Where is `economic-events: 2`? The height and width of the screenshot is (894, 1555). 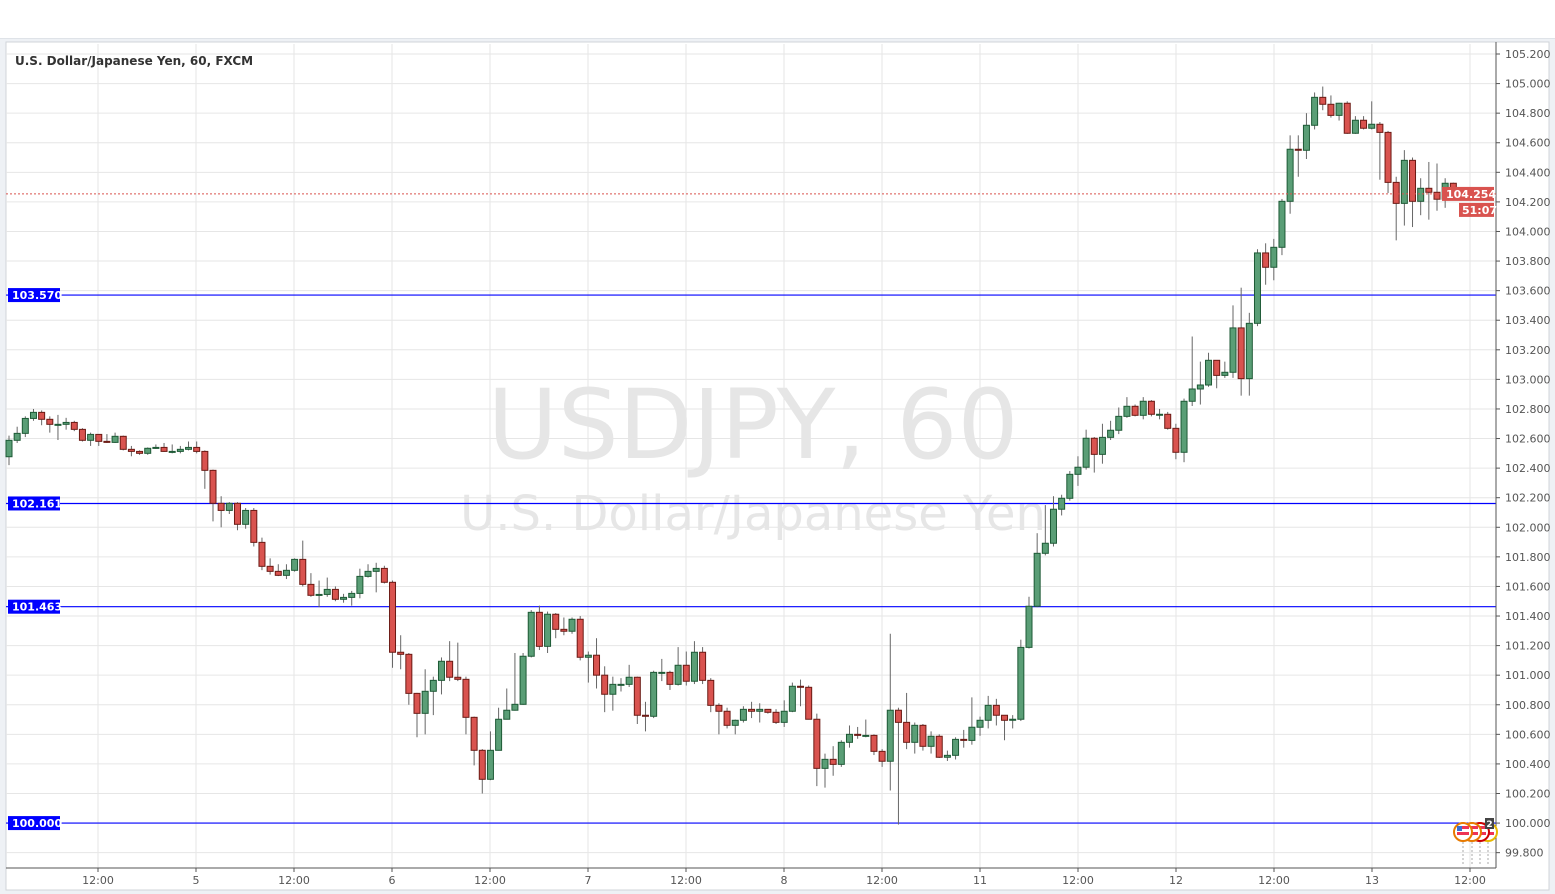
economic-events: 2 is located at coordinates (1475, 842).